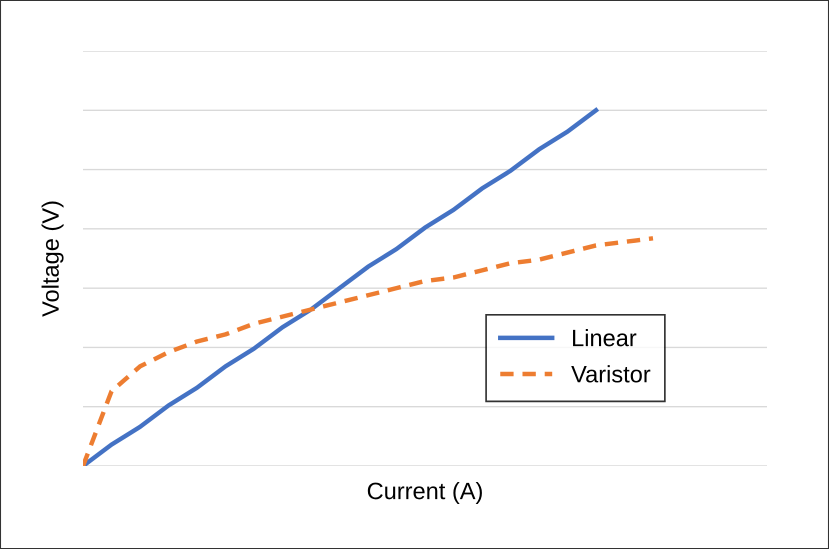 The image size is (829, 549). What do you see at coordinates (53, 259) in the screenshot?
I see `y-axis-title: Voltage (V)` at bounding box center [53, 259].